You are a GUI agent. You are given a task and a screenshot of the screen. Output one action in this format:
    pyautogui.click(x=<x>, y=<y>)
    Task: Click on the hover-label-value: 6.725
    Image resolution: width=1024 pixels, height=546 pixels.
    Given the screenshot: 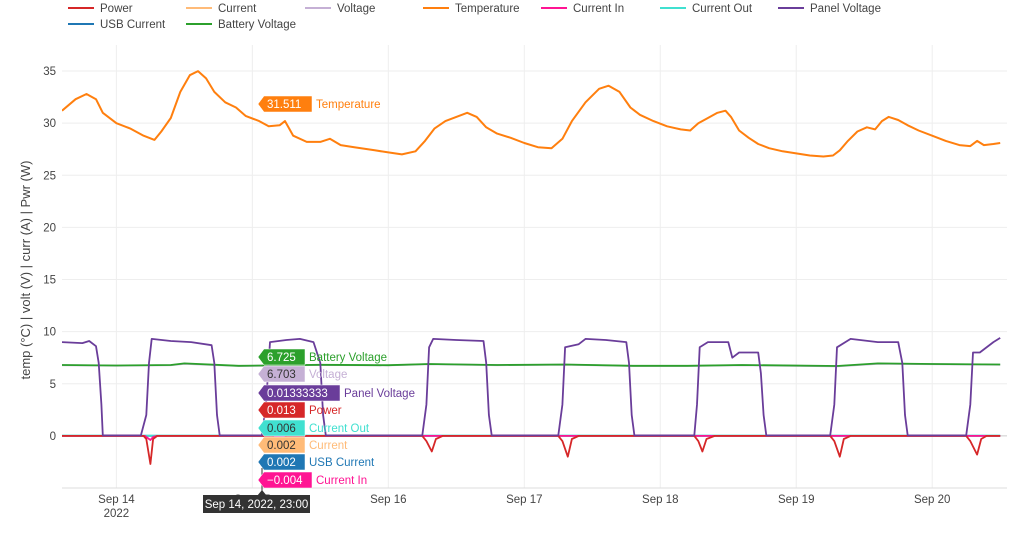 What is the action you would take?
    pyautogui.click(x=281, y=358)
    